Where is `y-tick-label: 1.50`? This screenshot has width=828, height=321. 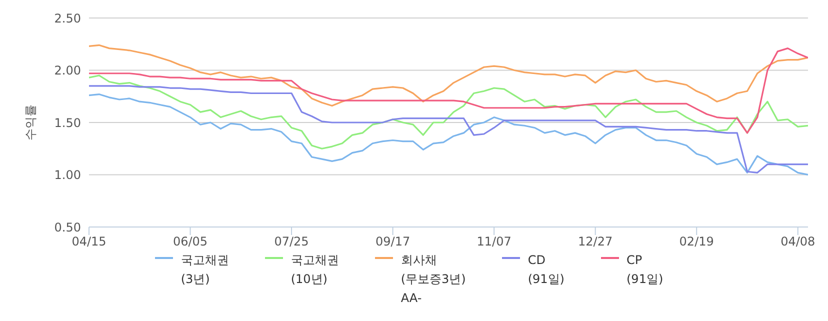
y-tick-label: 1.50 is located at coordinates (67, 123).